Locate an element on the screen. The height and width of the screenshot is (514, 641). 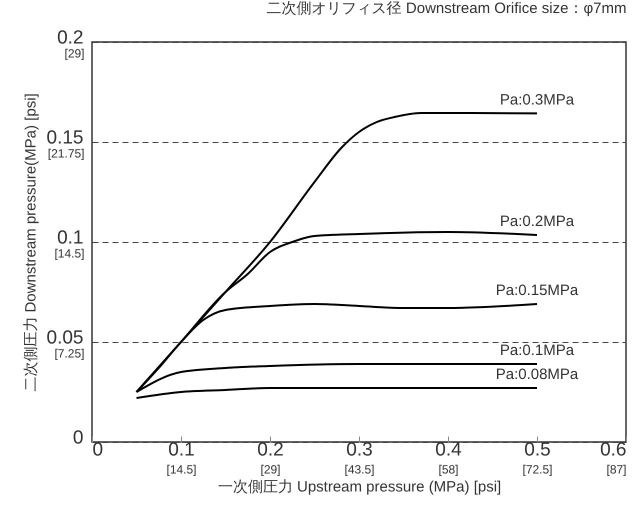
y2-tick-label: [21.75] is located at coordinates (66, 153).